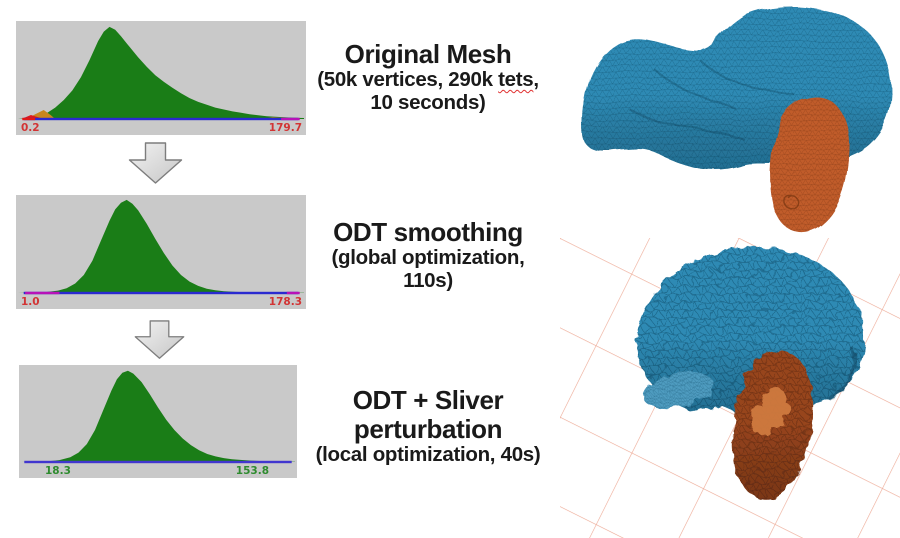 Image resolution: width=900 pixels, height=538 pixels. What do you see at coordinates (252, 471) in the screenshot?
I see `hist-max-label: 153.8` at bounding box center [252, 471].